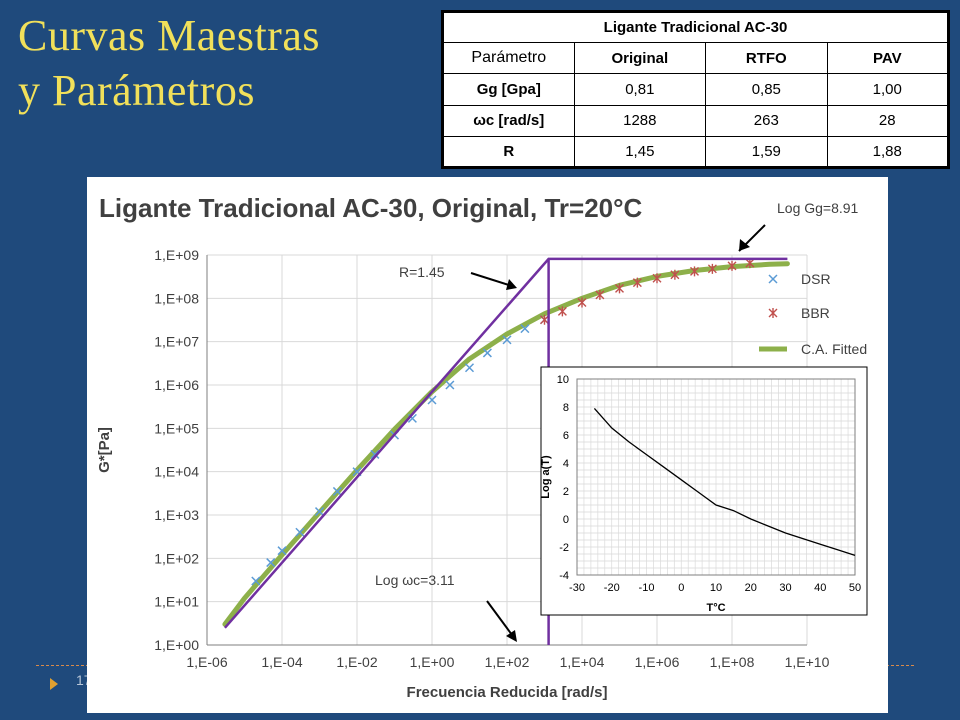 The height and width of the screenshot is (720, 960). I want to click on table-cell: 1,00, so click(888, 89).